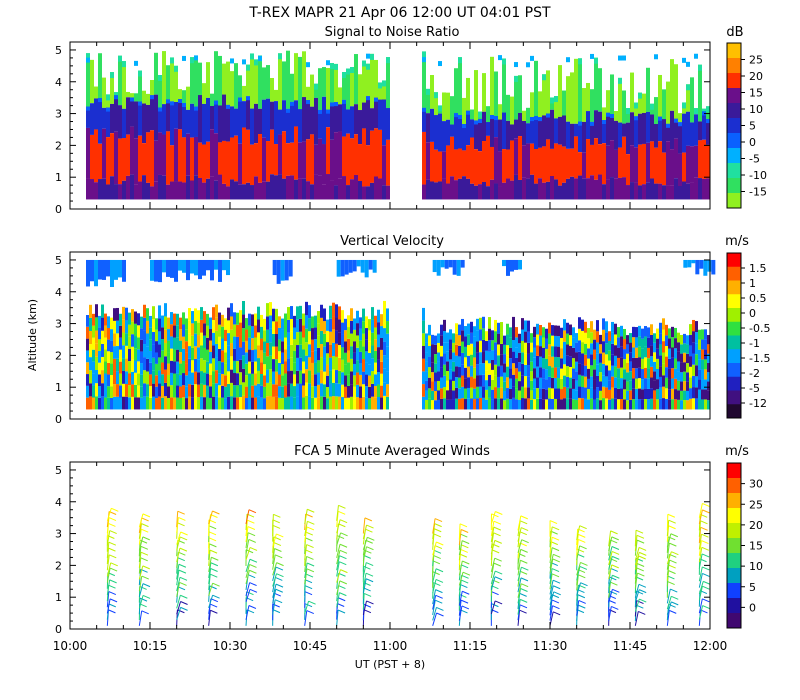 Image resolution: width=800 pixels, height=700 pixels. I want to click on colorbar-swatch, so click(734, 287).